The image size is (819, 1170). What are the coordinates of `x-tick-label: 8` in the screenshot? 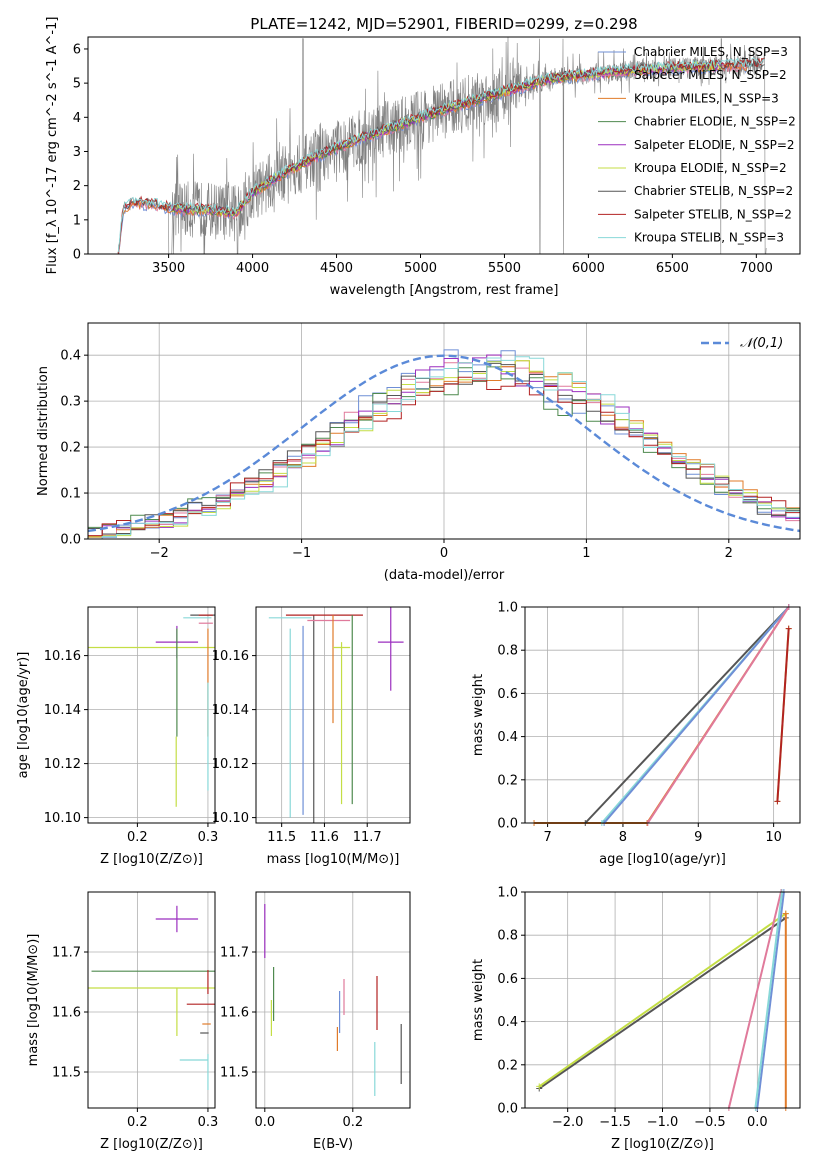 It's located at (623, 837).